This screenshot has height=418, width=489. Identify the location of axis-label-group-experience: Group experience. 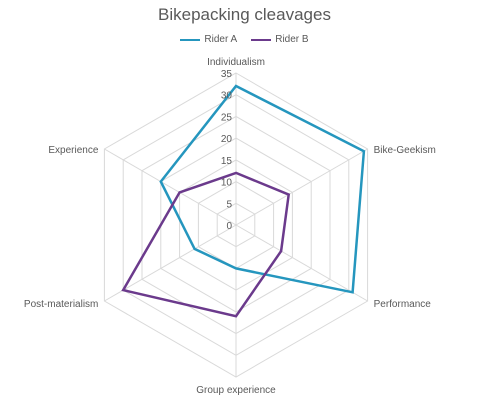
(236, 390).